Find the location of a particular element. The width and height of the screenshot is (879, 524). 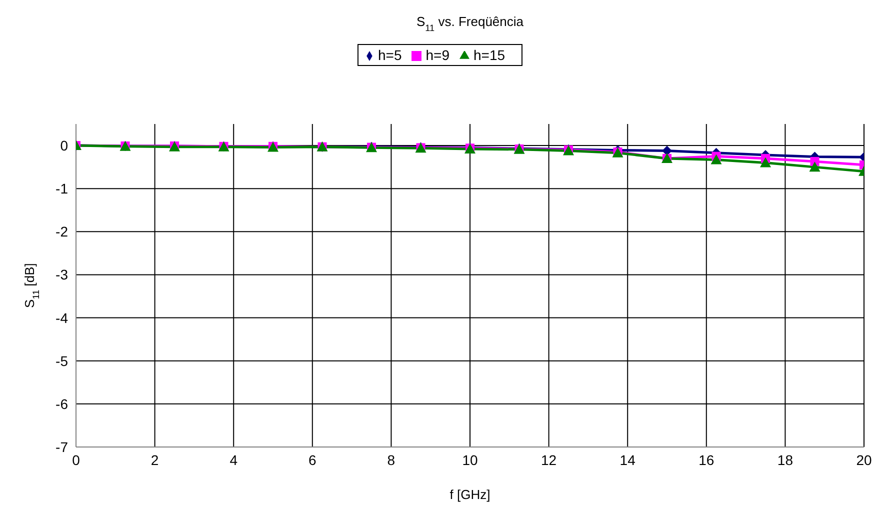

legend-label: h=9 is located at coordinates (438, 55).